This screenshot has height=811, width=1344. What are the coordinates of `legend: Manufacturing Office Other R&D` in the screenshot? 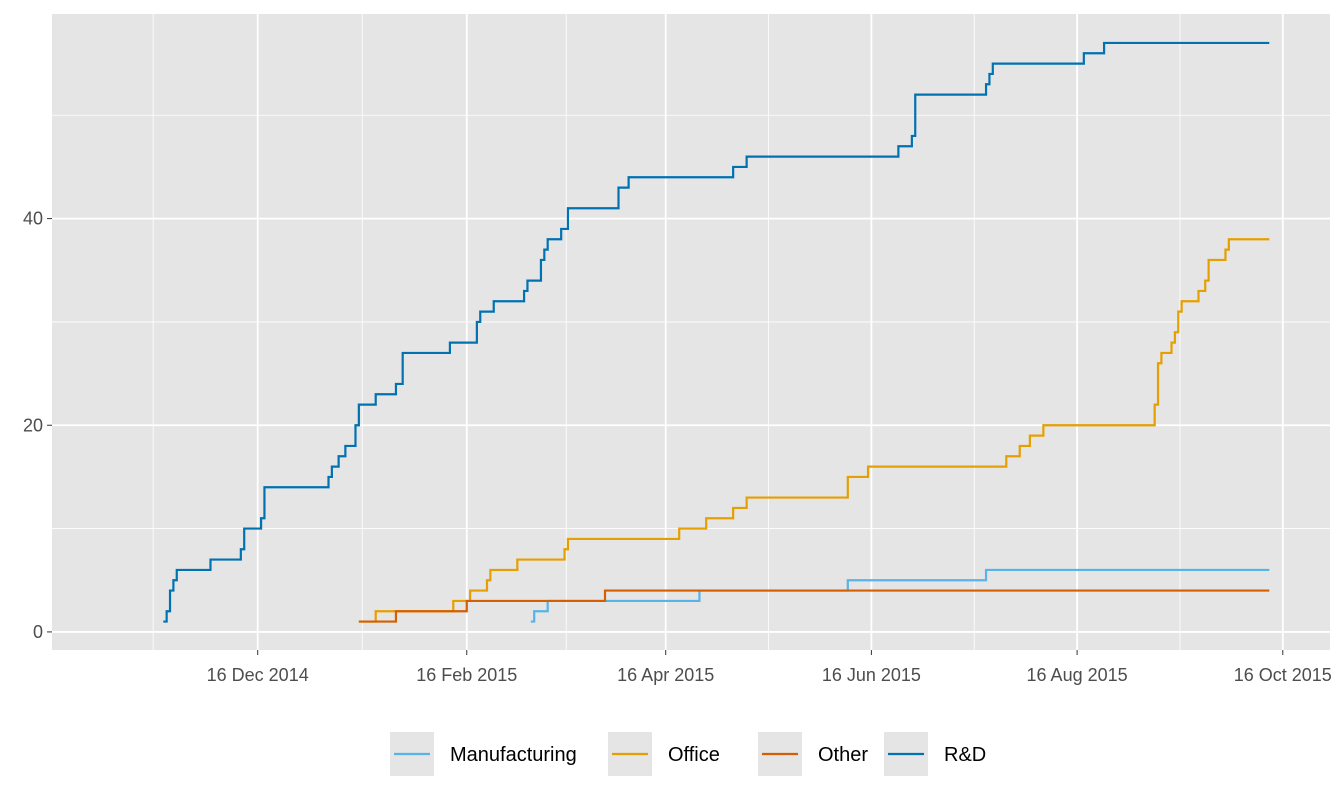 It's located at (688, 754).